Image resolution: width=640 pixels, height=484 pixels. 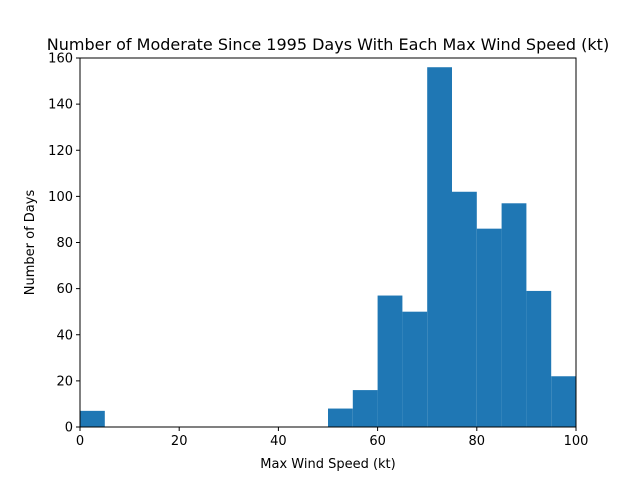 I want to click on y-tick-label: 40, so click(x=64, y=335).